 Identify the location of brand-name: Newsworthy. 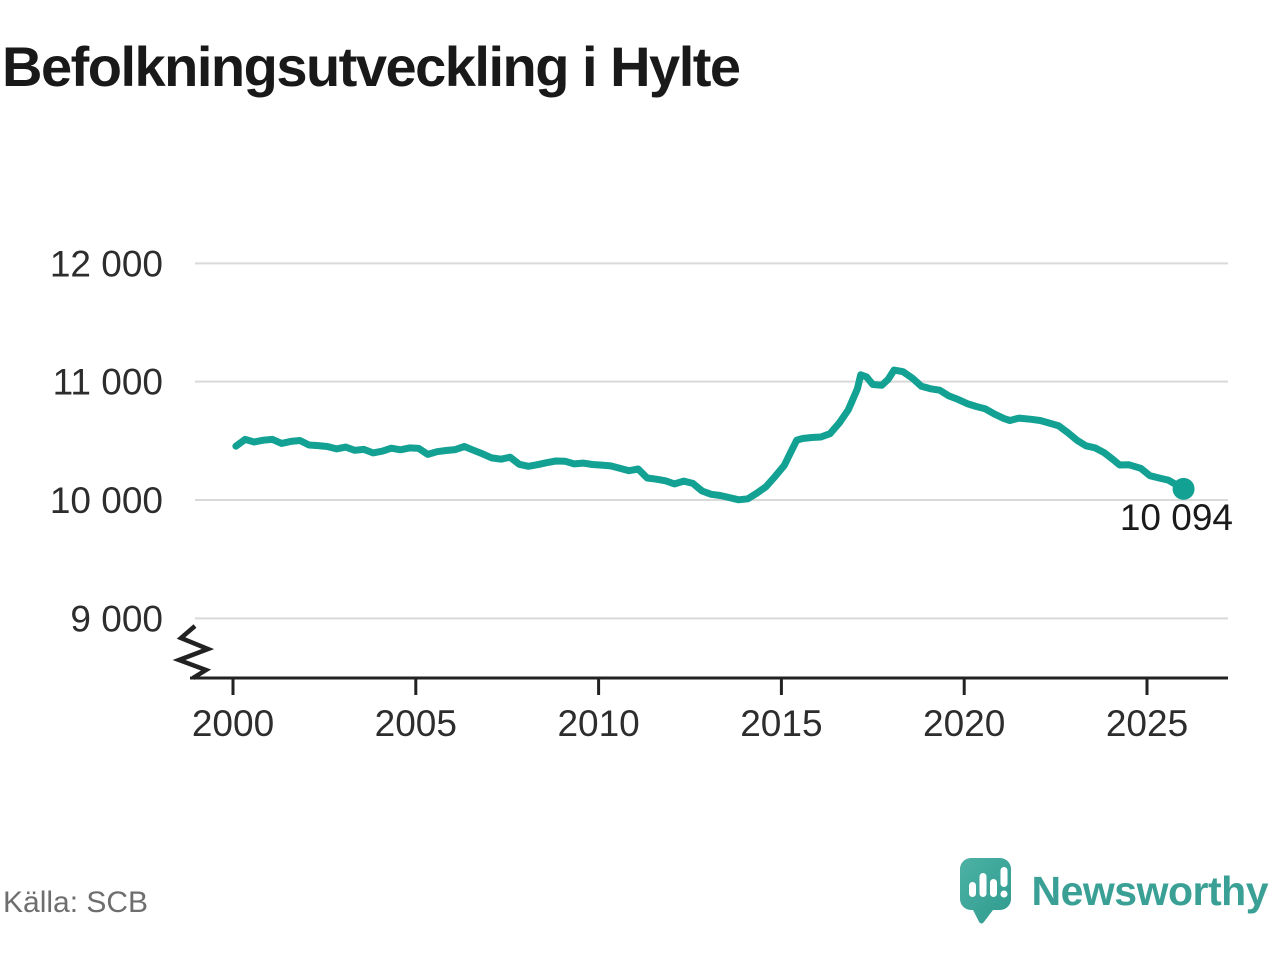
(1150, 890).